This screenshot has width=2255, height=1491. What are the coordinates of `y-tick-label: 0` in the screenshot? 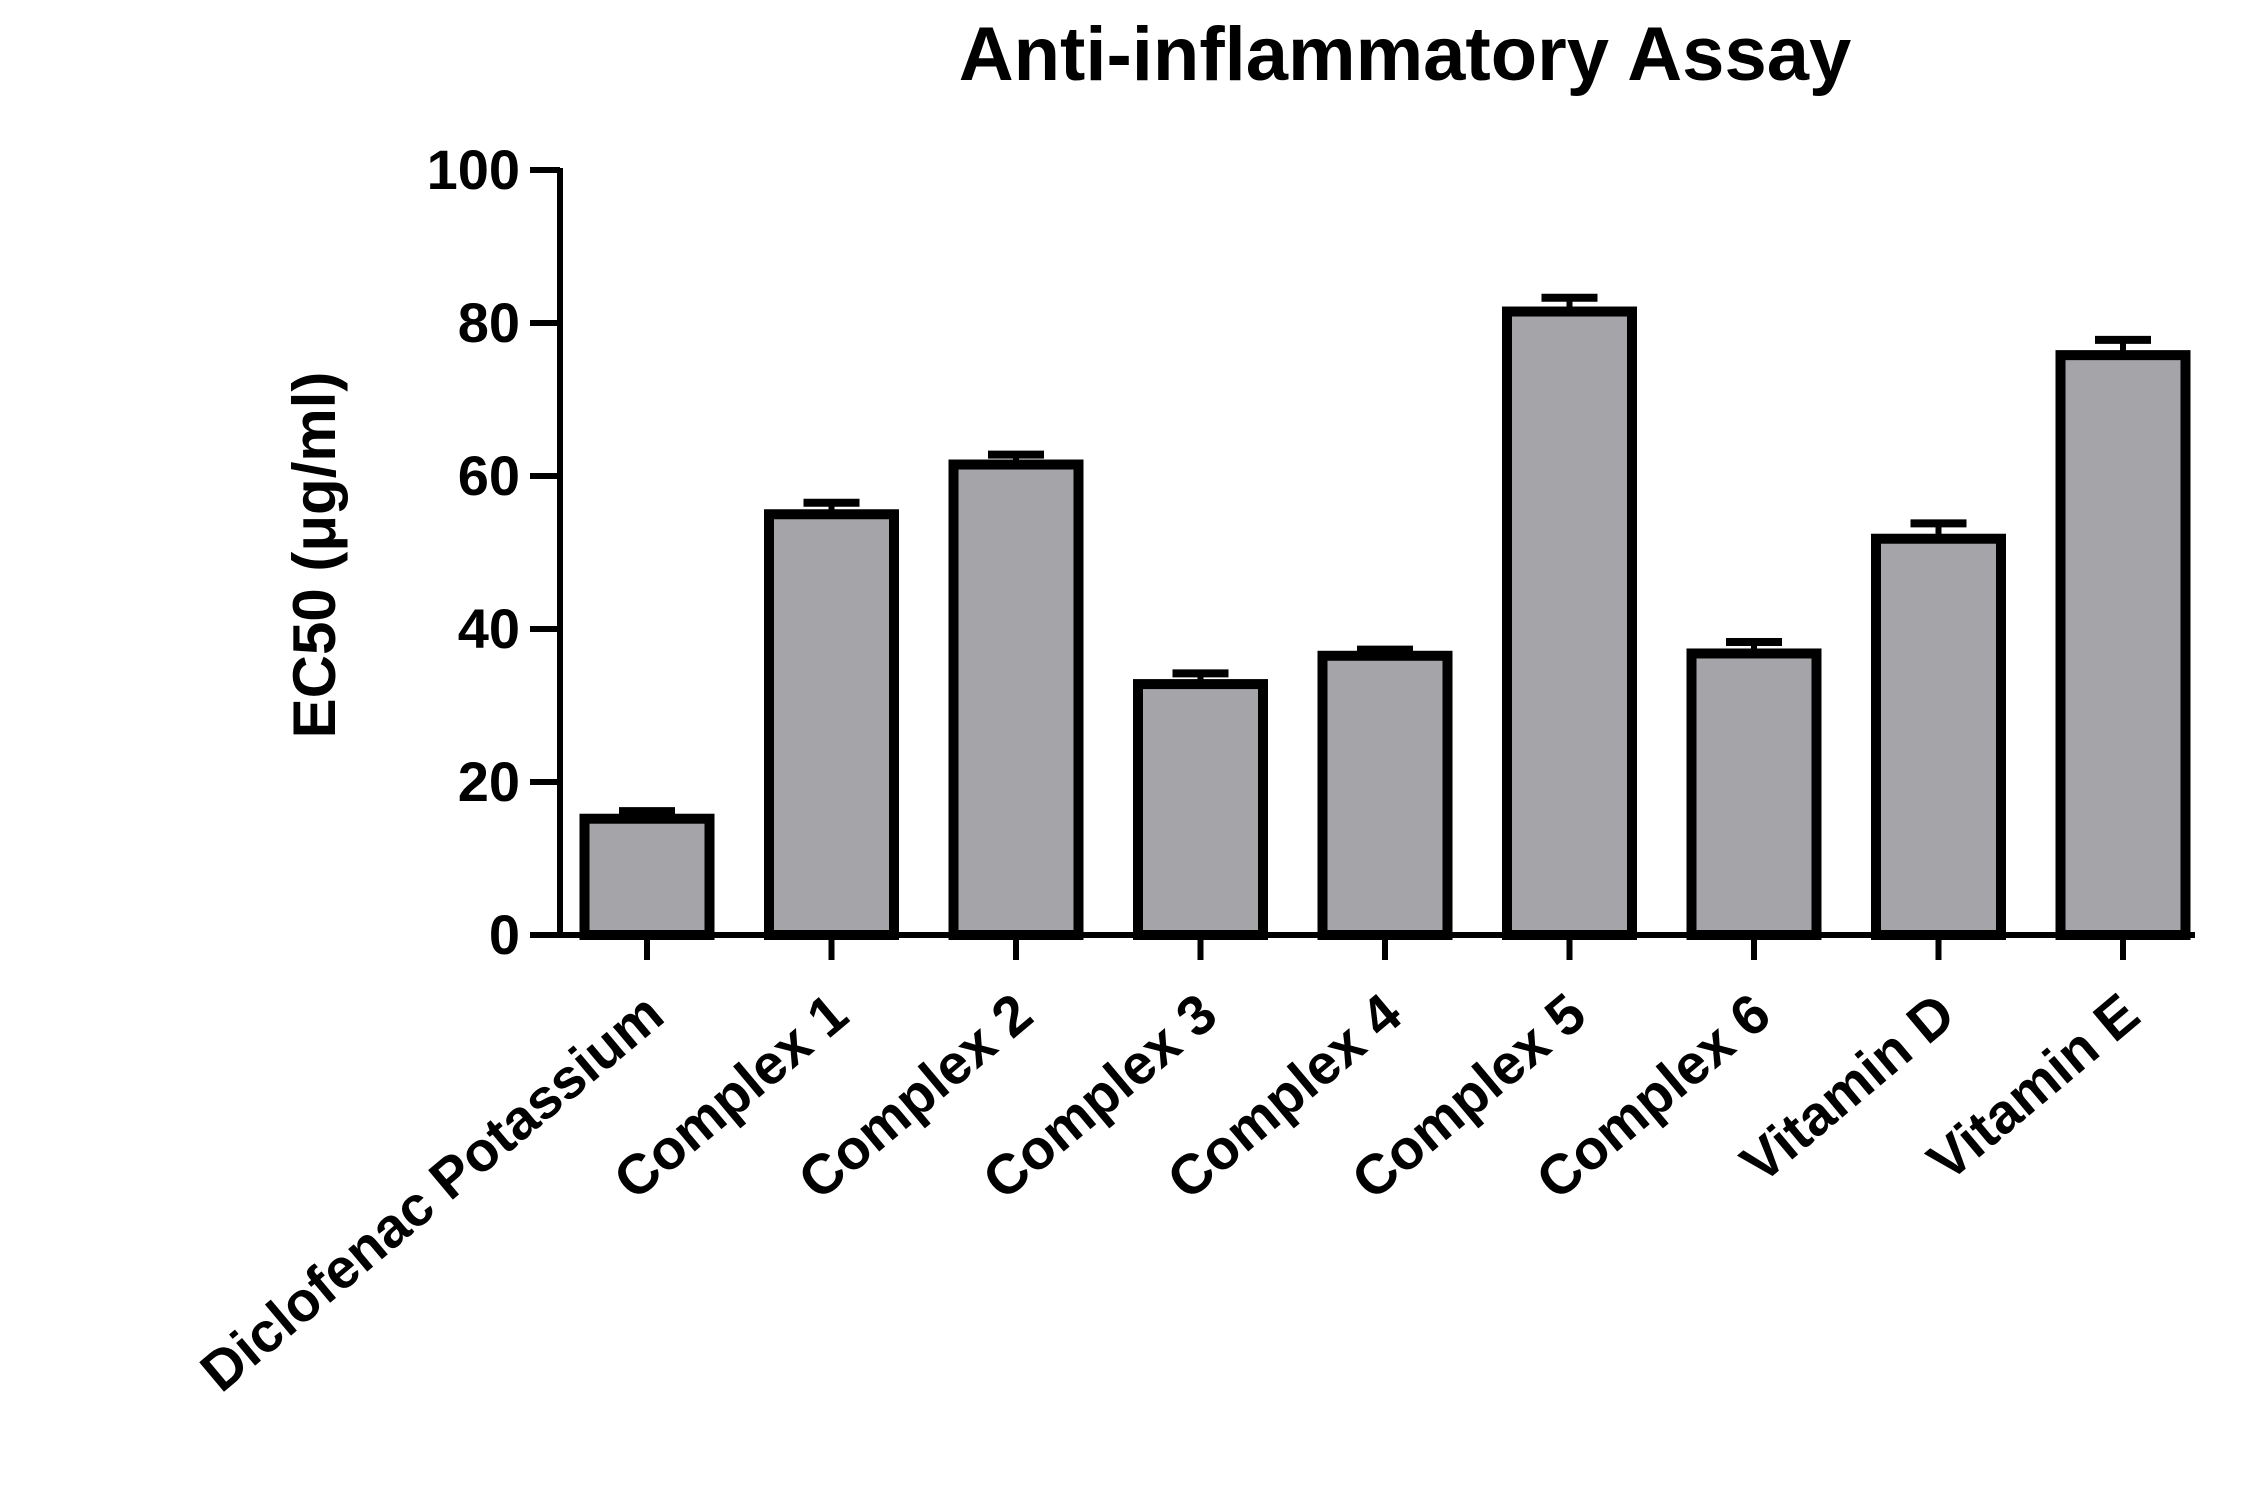 It's located at (504, 934).